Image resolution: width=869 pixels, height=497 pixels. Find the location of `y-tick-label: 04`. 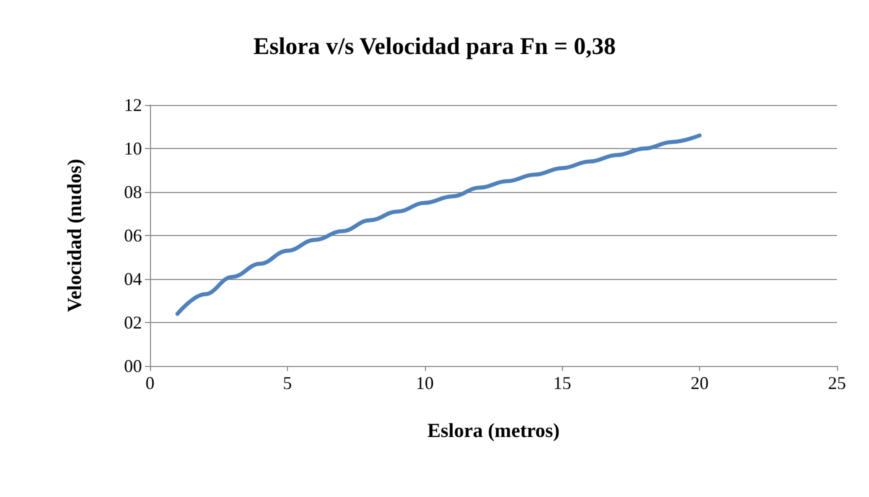

y-tick-label: 04 is located at coordinates (133, 279).